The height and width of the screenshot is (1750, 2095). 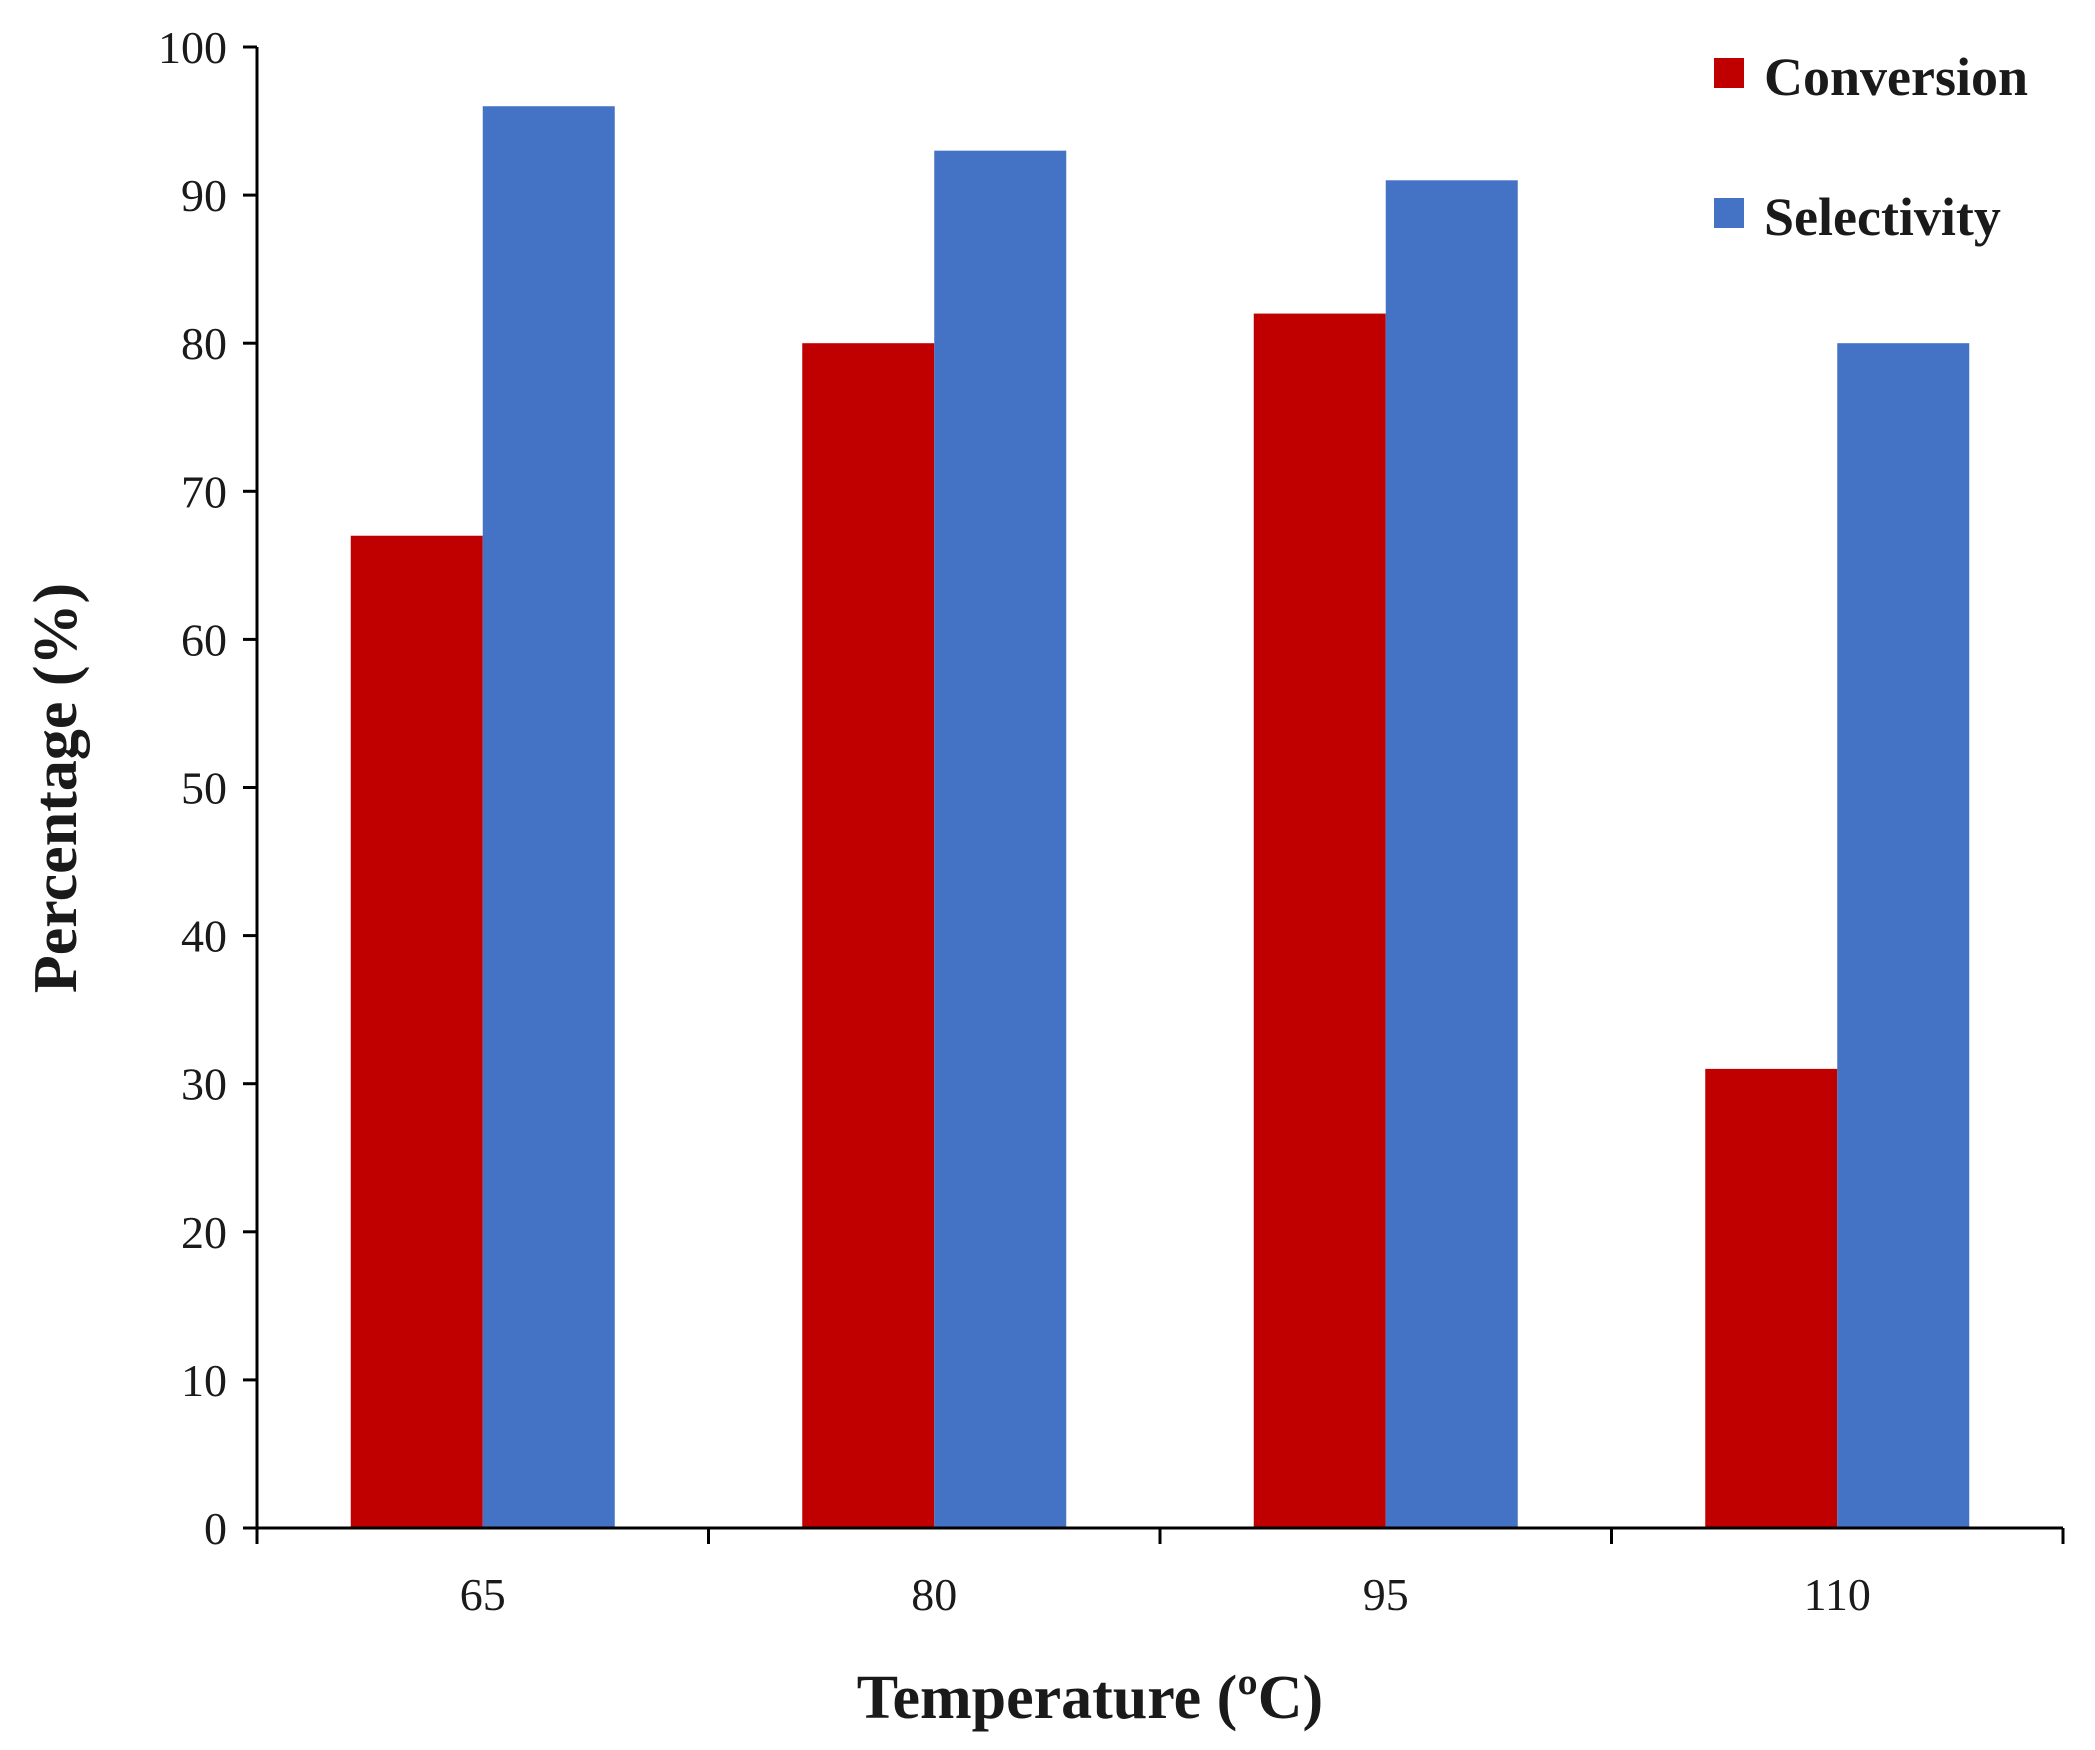 I want to click on x-tick-label: 110, so click(x=1837, y=1594).